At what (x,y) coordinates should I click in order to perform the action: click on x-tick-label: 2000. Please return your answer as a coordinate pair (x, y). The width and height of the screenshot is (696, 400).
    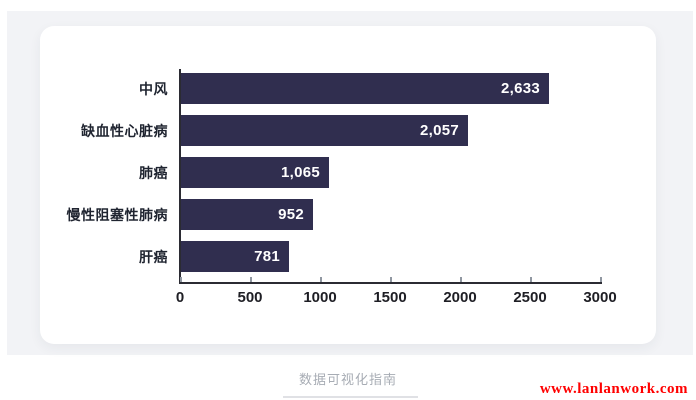
    Looking at the image, I should click on (460, 297).